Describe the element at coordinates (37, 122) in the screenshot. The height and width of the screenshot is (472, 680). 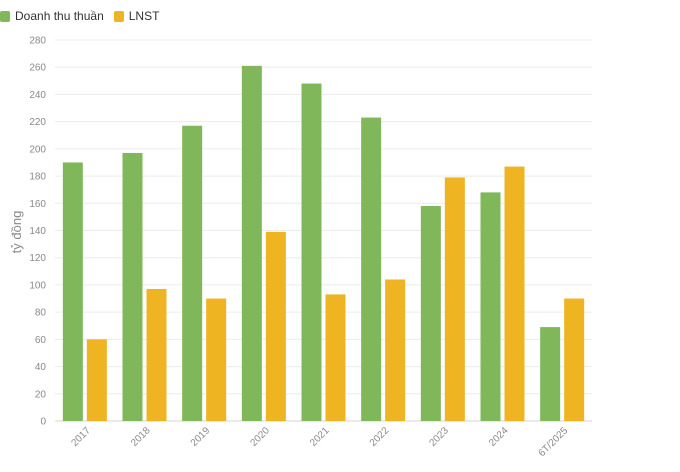
I see `y-tick-label: 220` at that location.